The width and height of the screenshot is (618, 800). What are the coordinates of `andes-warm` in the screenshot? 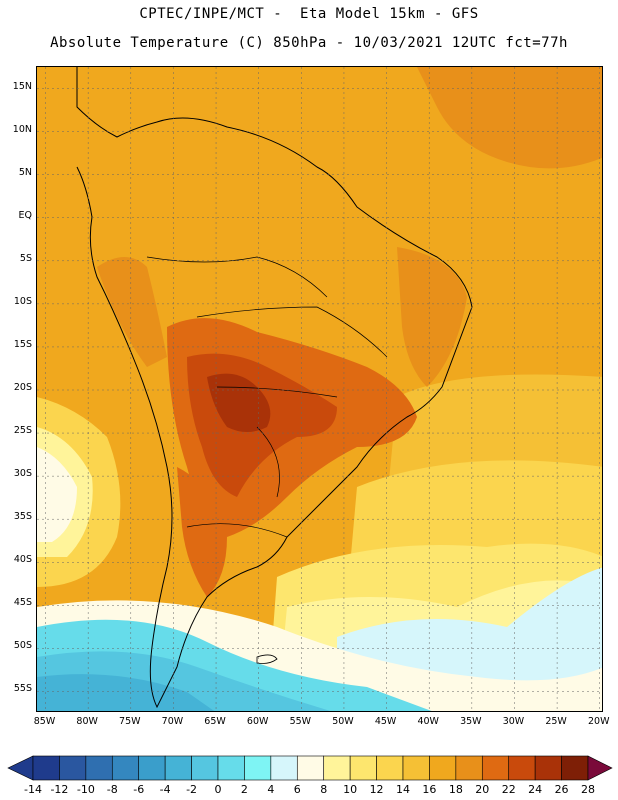 It's located at (132, 312).